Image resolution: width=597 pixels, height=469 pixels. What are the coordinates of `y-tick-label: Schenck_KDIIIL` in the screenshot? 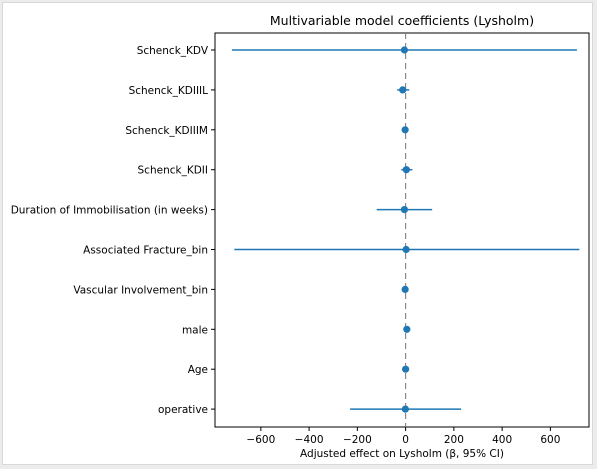 It's located at (169, 91).